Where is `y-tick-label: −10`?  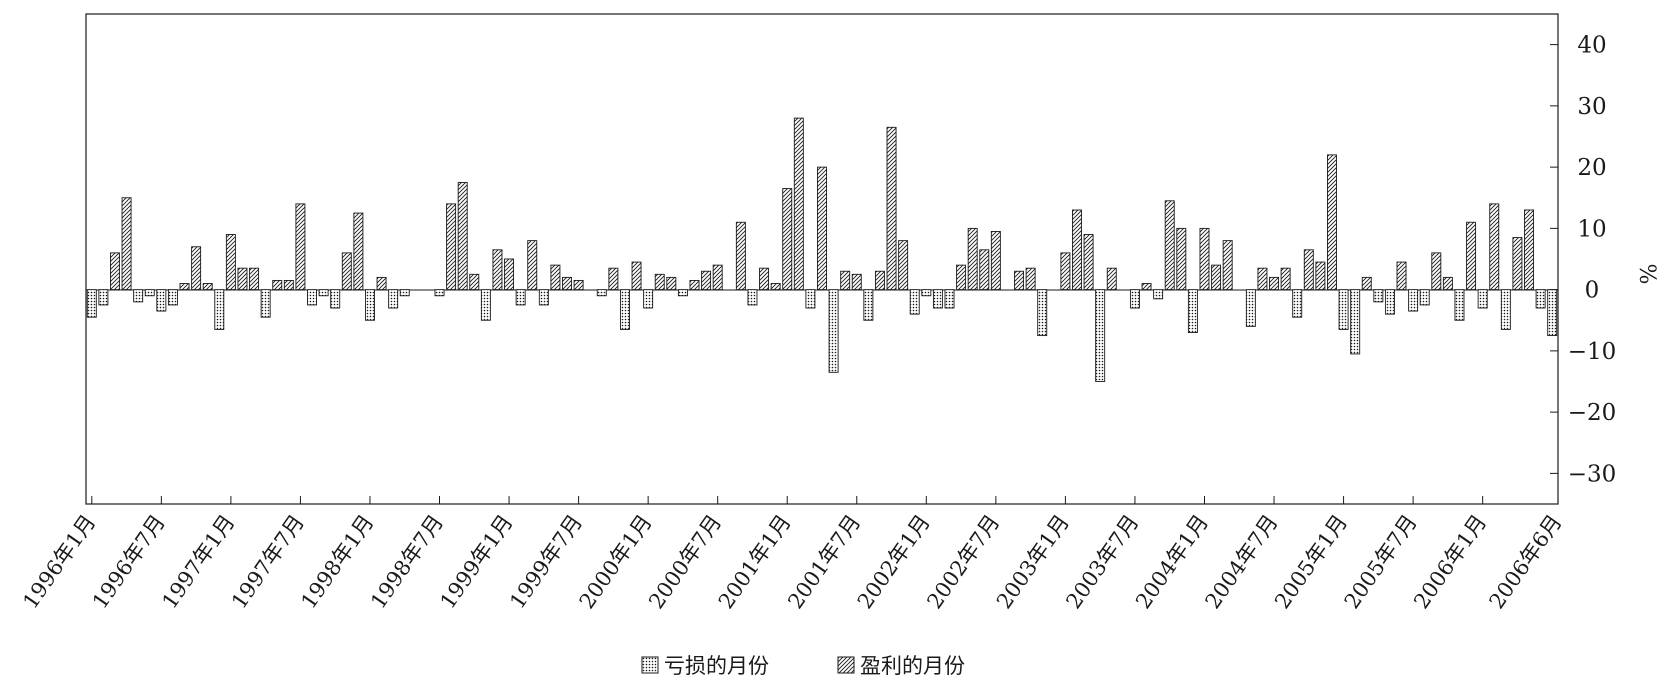
y-tick-label: −10 is located at coordinates (1592, 352).